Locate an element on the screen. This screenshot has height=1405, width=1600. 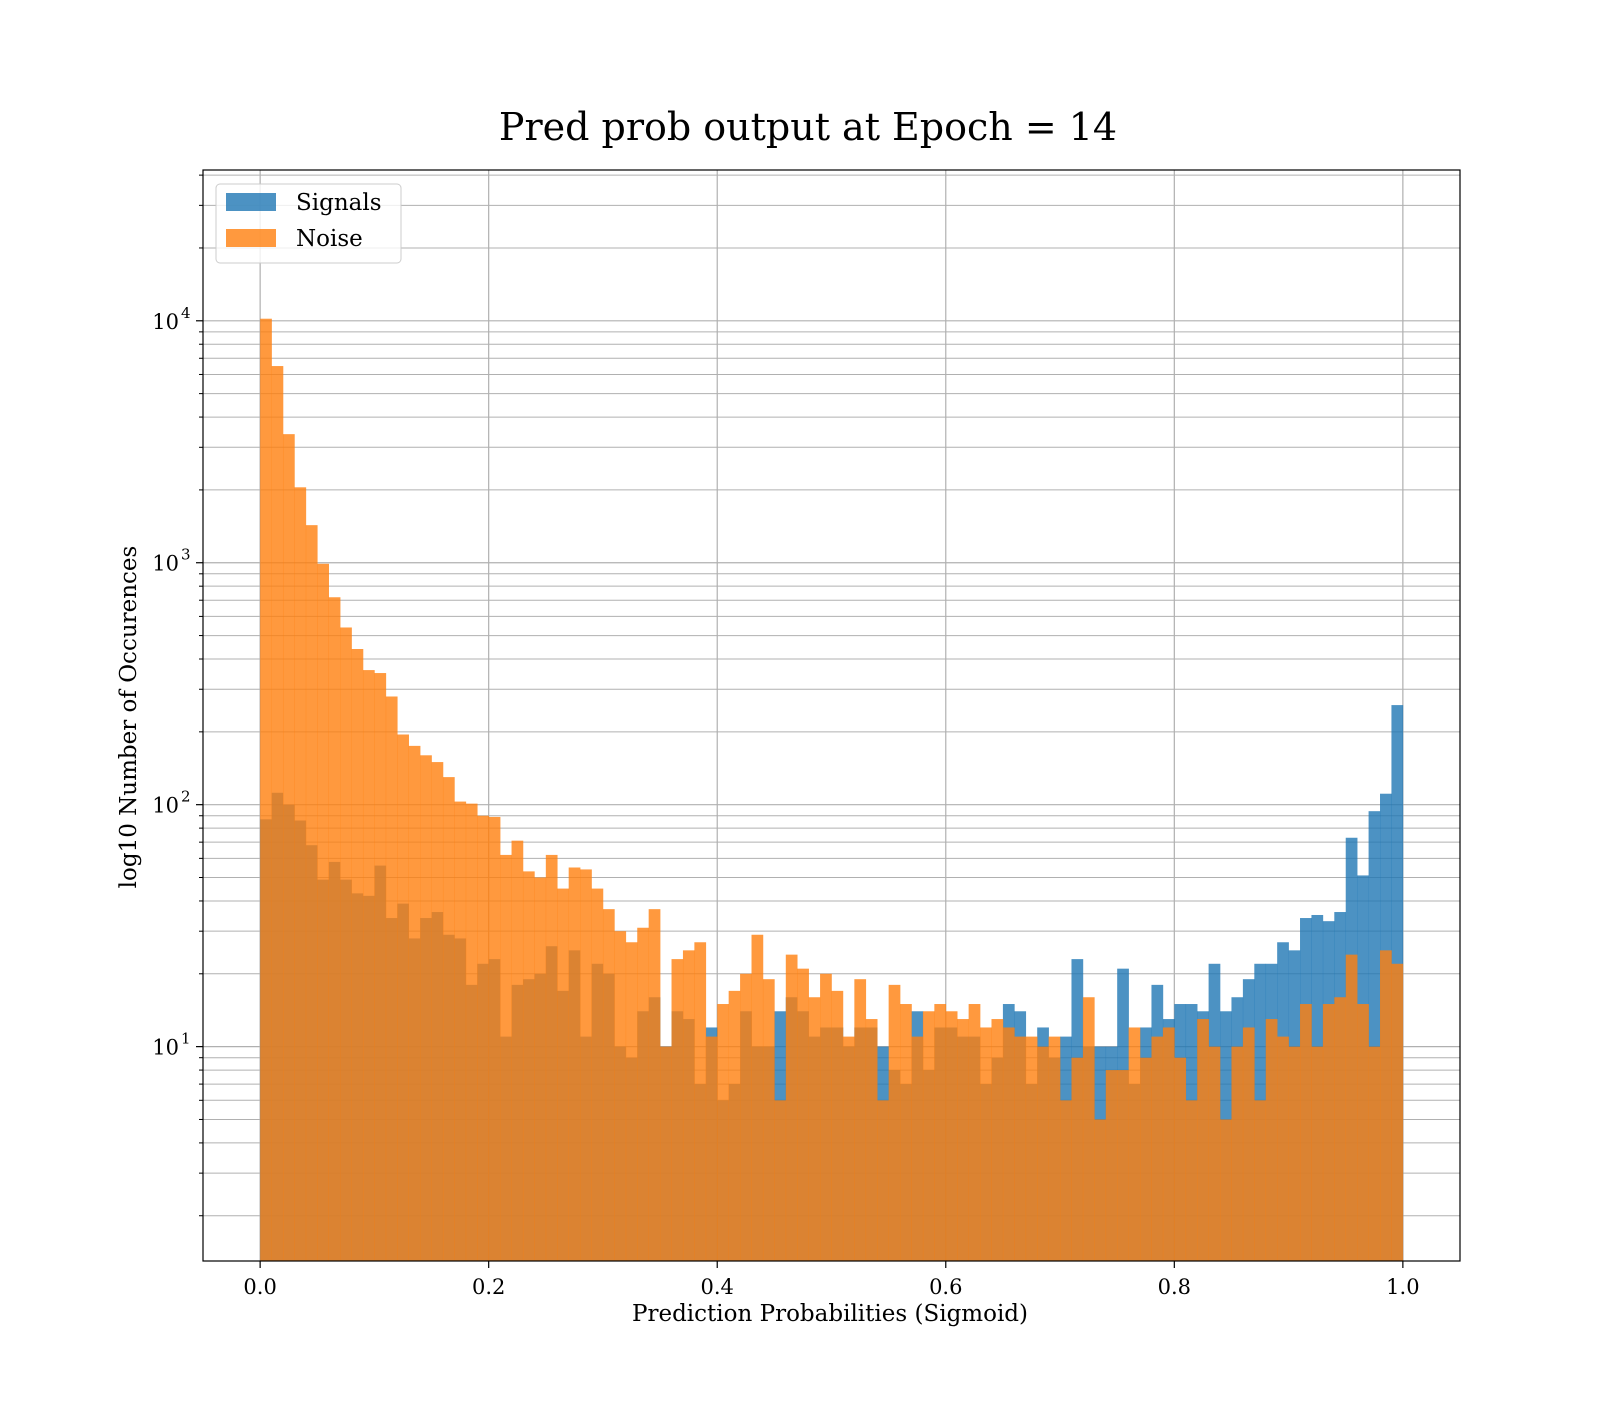
x-tick-label-1: 0.2 is located at coordinates (488, 1287).